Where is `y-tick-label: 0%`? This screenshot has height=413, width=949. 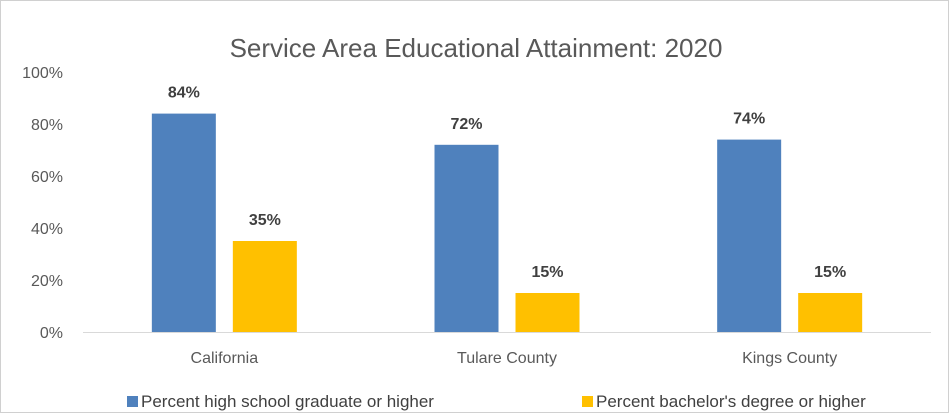 y-tick-label: 0% is located at coordinates (51, 333).